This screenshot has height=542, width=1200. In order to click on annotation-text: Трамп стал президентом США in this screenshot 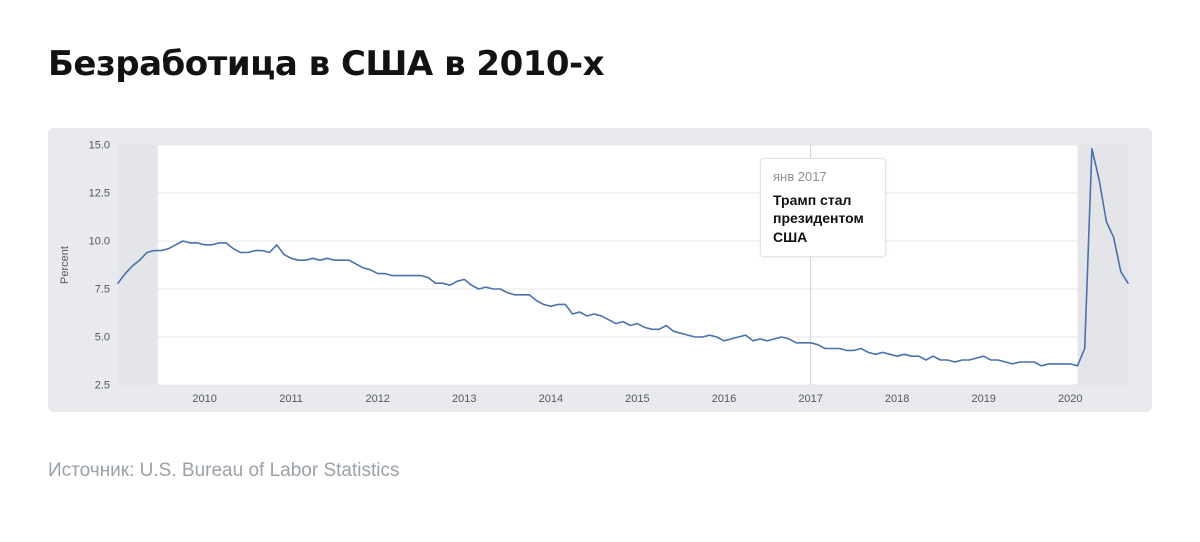, I will do `click(818, 218)`.